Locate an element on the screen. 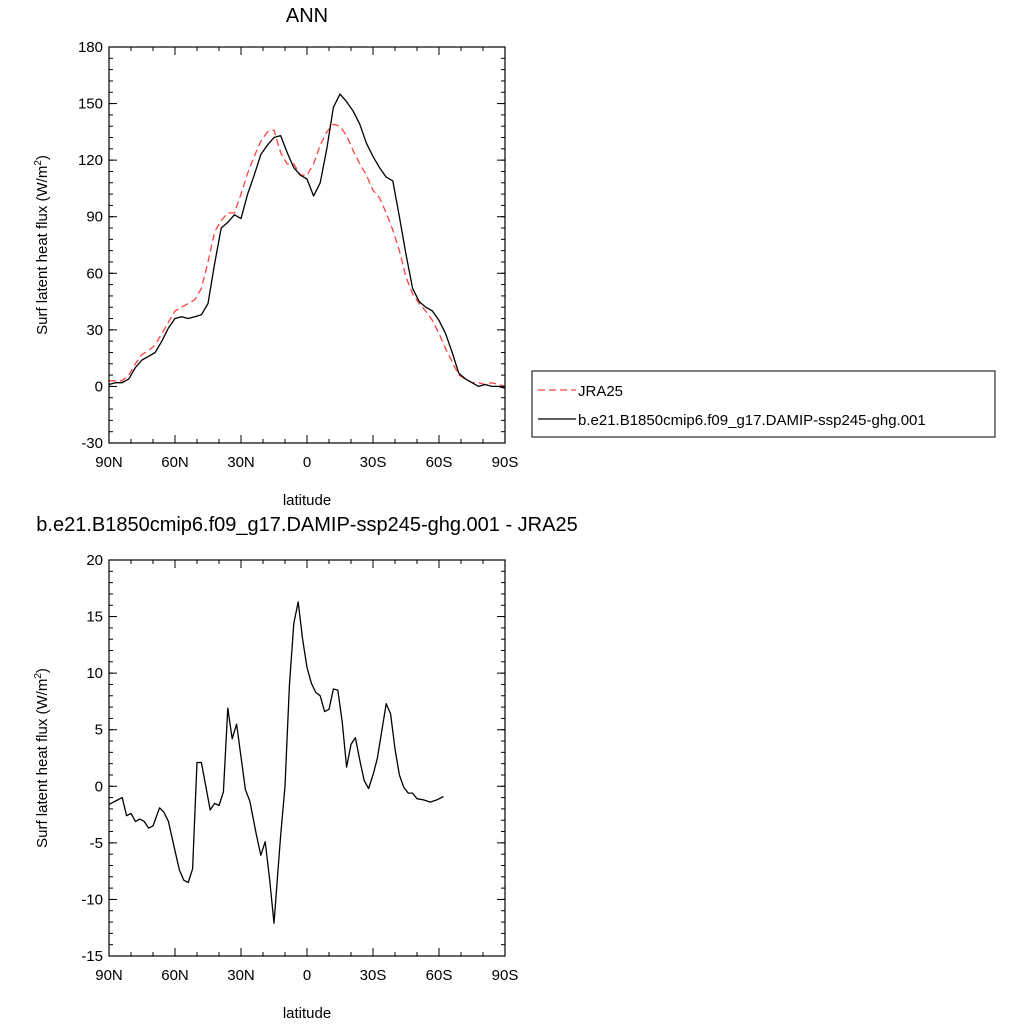  top-y-tick-label: -30 is located at coordinates (92, 443).